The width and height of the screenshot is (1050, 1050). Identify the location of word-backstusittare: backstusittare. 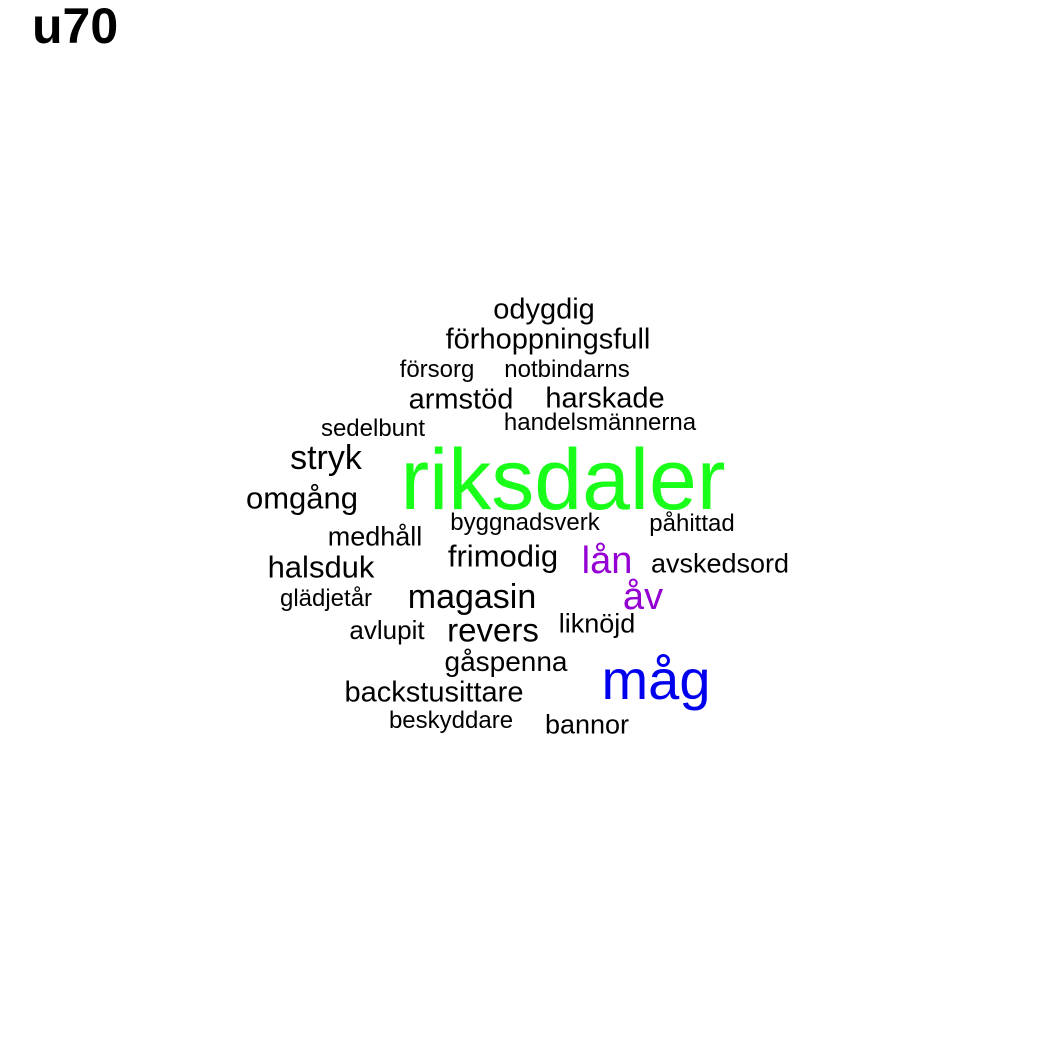
(434, 692).